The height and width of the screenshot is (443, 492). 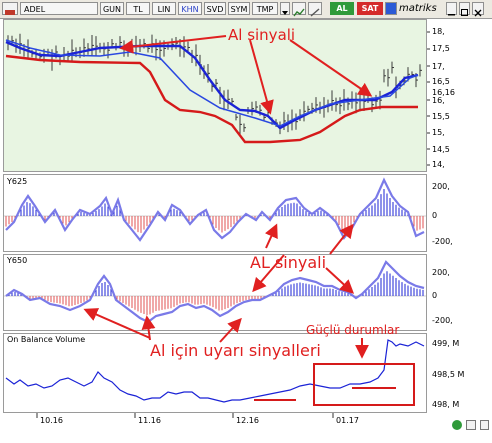 What do you see at coordinates (464, 9) in the screenshot?
I see `maximize-icon` at bounding box center [464, 9].